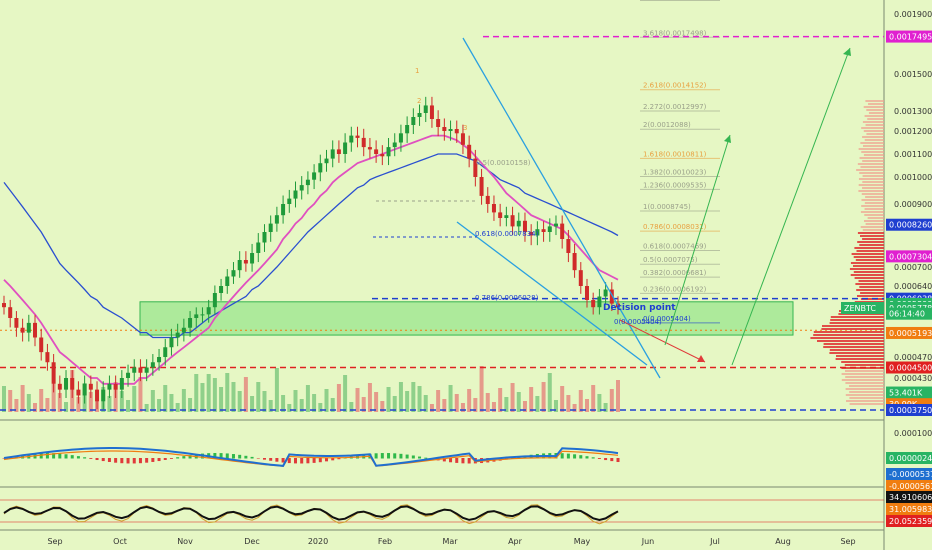  I want to click on wedge-upper-line, so click(561, 208).